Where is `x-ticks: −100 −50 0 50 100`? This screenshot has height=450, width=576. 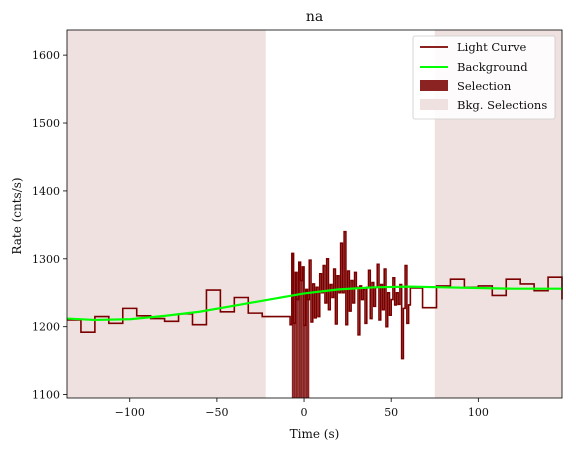 x-ticks: −100 −50 0 50 100 is located at coordinates (302, 408).